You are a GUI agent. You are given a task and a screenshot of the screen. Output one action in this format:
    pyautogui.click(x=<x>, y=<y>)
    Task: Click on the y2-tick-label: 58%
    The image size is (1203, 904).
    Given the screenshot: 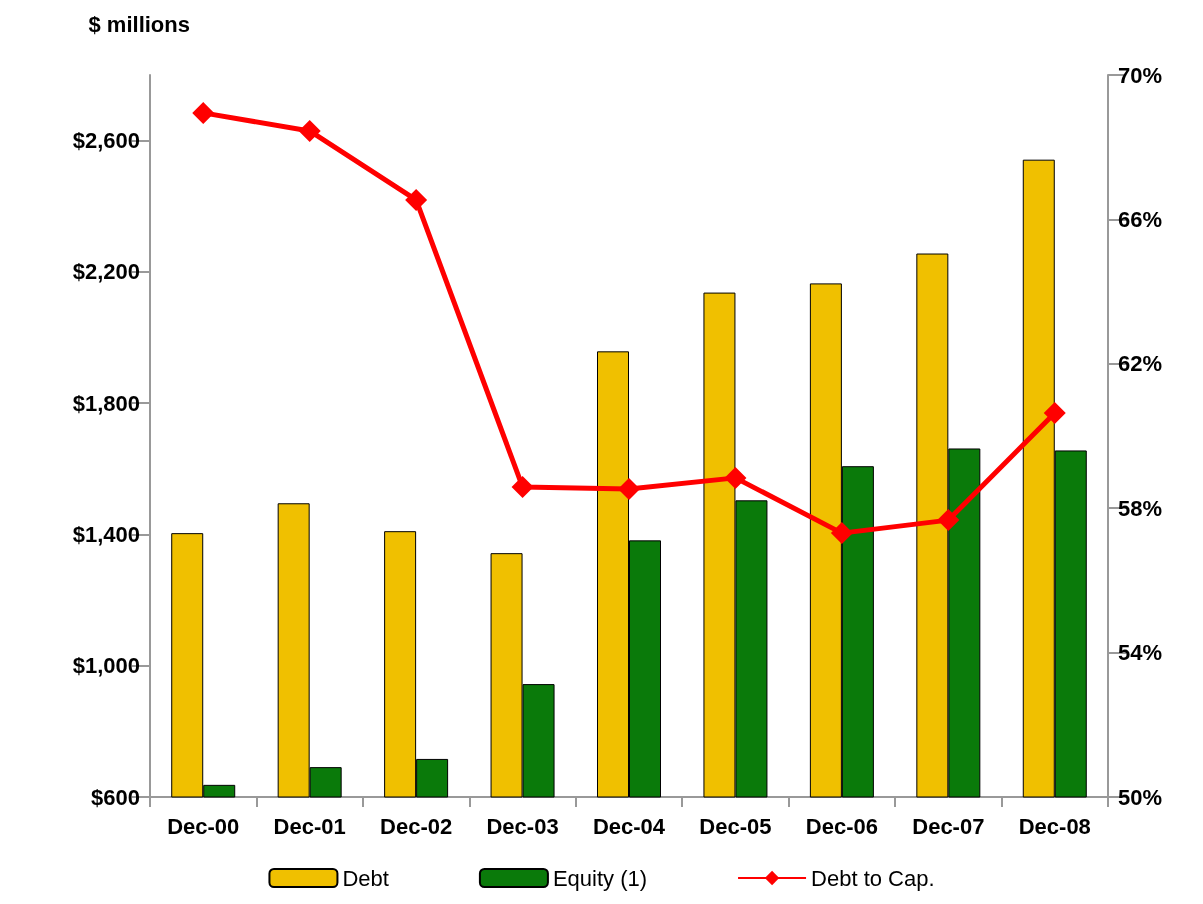 What is the action you would take?
    pyautogui.click(x=1140, y=508)
    